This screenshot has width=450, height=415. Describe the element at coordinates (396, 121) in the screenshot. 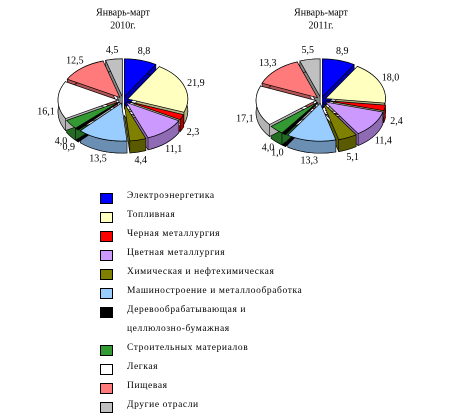

I see `data-label: 2,4` at that location.